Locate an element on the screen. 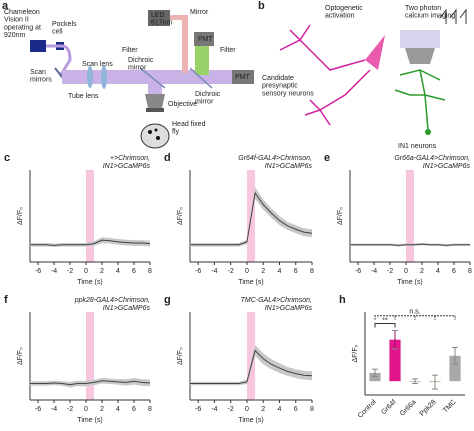 The height and width of the screenshot is (431, 474). annotation: n.s. is located at coordinates (414, 312).